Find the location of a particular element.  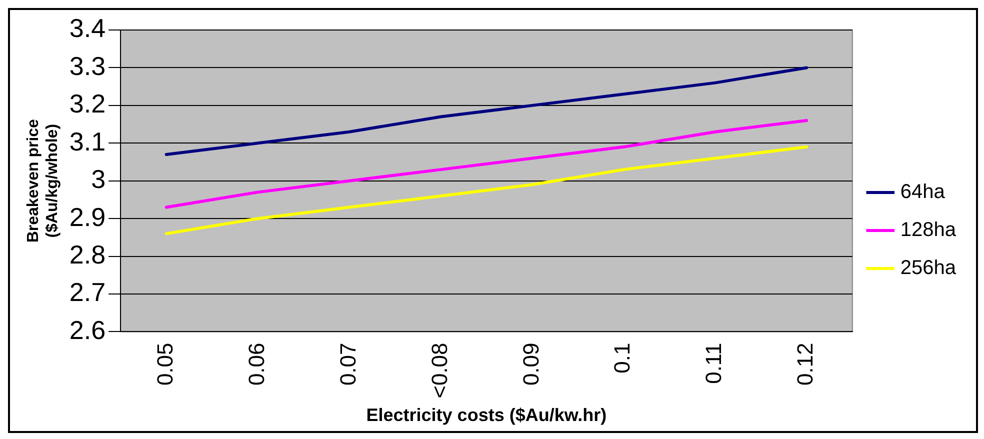

x-tick-label: 0.06 is located at coordinates (256, 364).